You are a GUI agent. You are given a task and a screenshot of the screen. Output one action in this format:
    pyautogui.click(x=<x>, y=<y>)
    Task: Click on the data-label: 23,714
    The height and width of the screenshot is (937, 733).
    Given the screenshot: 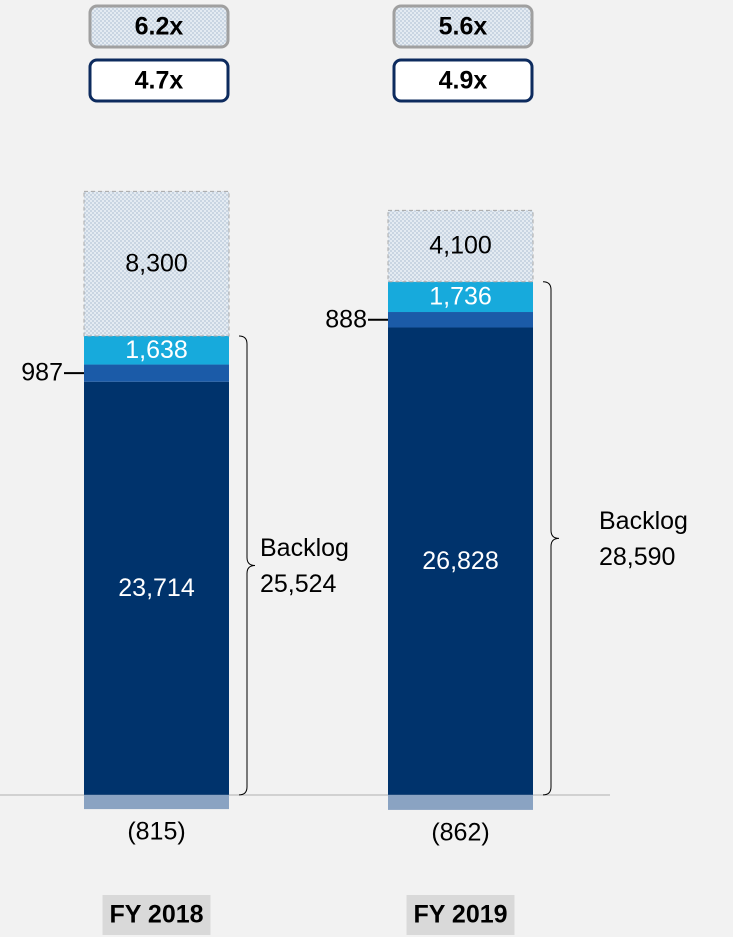 What is the action you would take?
    pyautogui.click(x=156, y=588)
    